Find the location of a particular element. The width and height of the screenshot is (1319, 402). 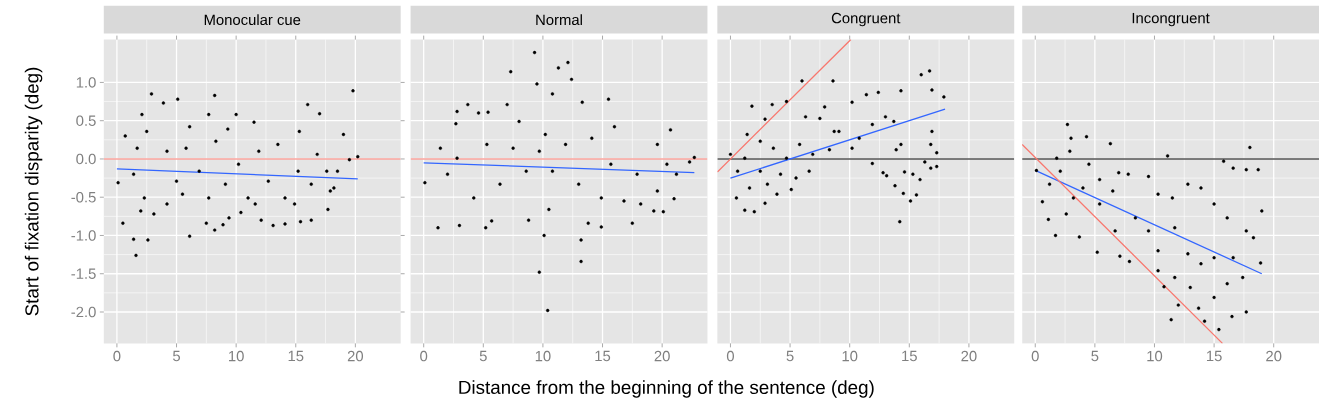

x-axis-title: Distance from the beginning of the sentence (deg) is located at coordinates (666, 389).